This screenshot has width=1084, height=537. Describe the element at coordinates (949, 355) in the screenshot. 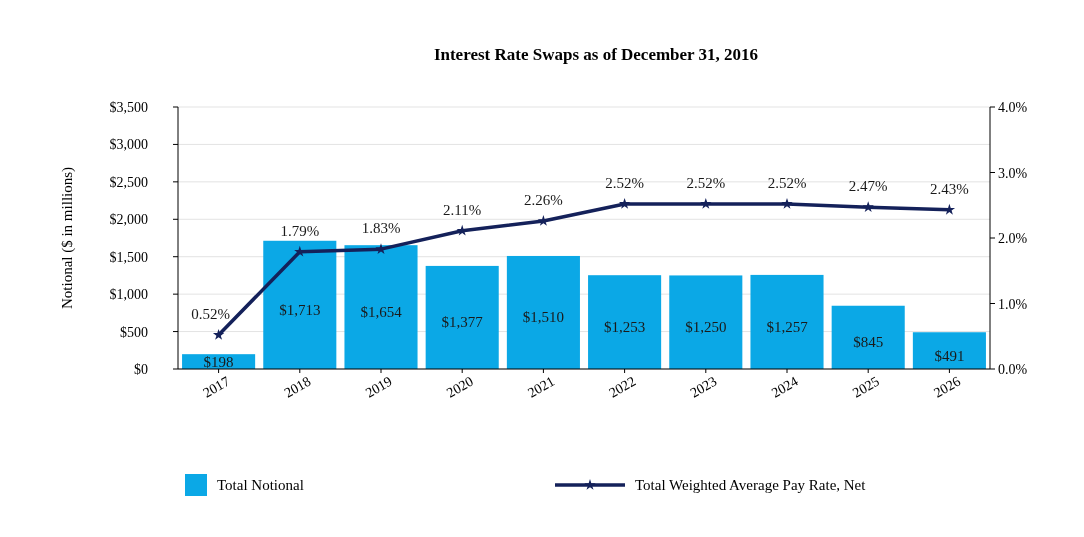

I see `data-label: $491` at that location.